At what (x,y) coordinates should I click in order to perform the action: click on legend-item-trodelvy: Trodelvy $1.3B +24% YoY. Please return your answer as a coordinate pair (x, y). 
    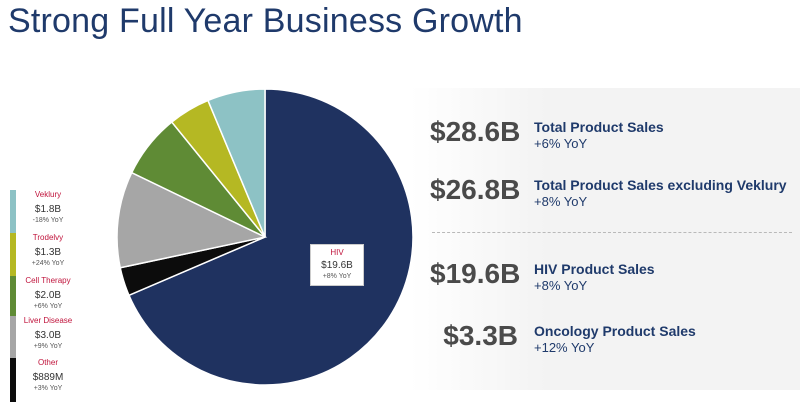
    Looking at the image, I should click on (40, 255).